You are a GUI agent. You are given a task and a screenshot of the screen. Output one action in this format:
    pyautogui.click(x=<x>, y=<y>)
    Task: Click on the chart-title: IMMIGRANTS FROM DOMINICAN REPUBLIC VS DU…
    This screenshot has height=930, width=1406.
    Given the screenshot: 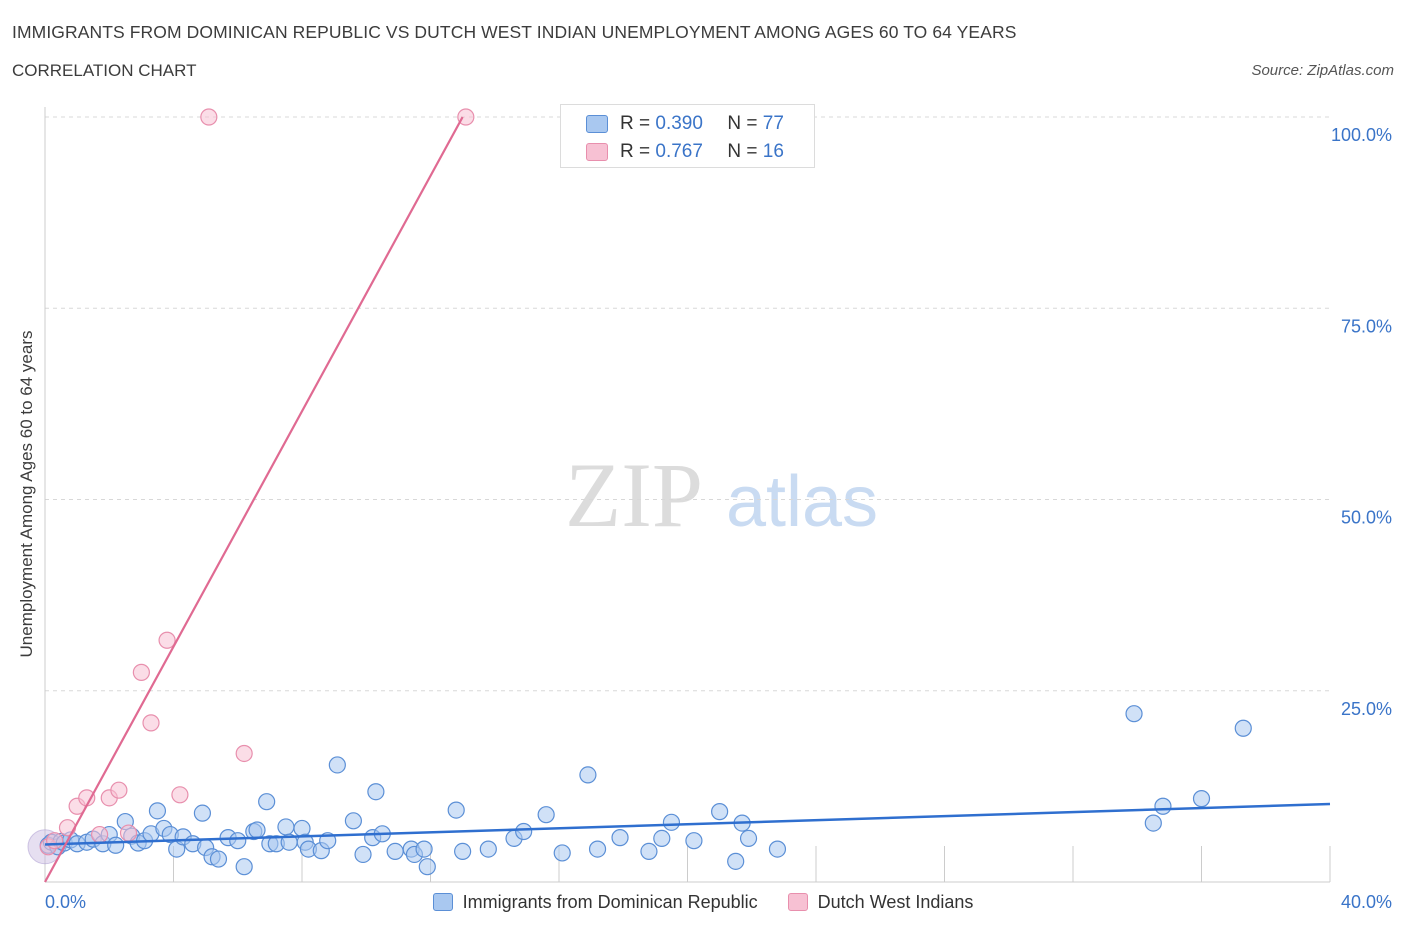 What is the action you would take?
    pyautogui.click(x=514, y=32)
    